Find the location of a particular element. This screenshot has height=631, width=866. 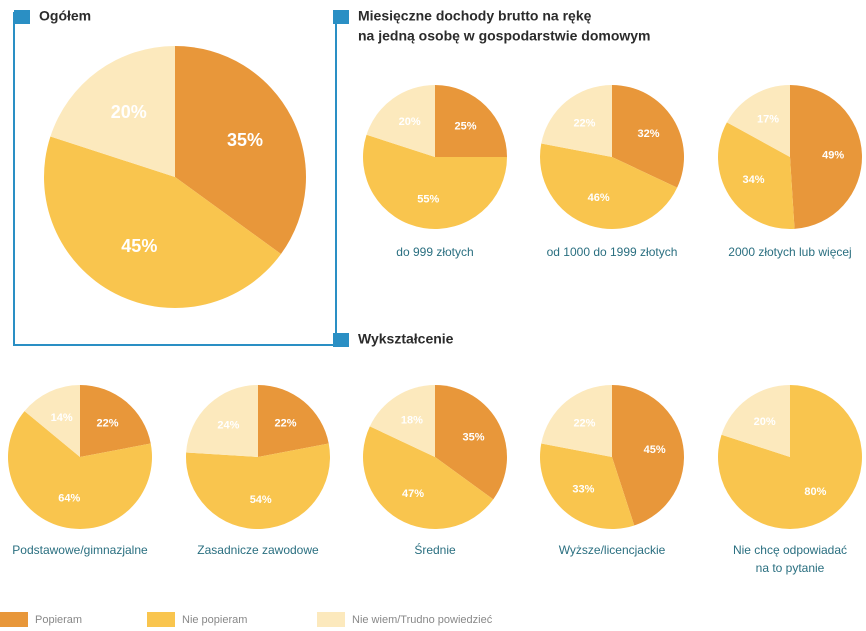

pie-label: Zasadnicze zawodowe is located at coordinates (258, 550).